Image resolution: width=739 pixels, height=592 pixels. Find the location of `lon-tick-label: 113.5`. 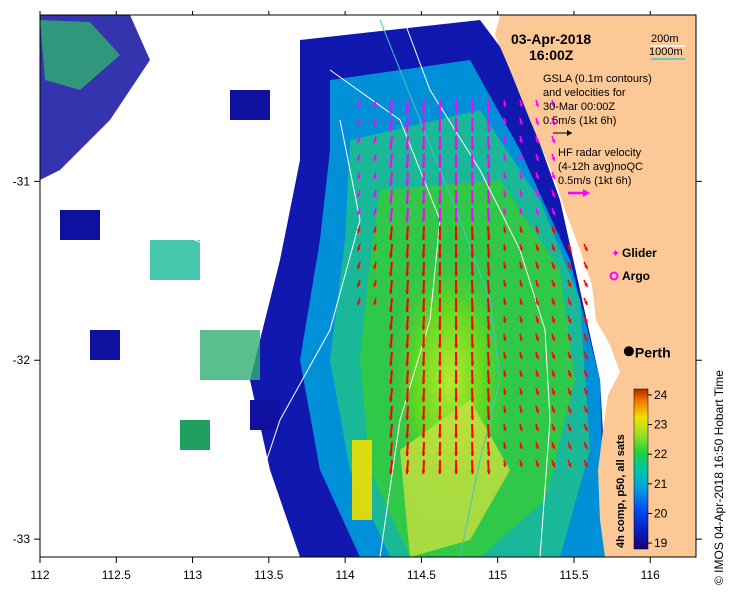

lon-tick-label: 113.5 is located at coordinates (268, 575).